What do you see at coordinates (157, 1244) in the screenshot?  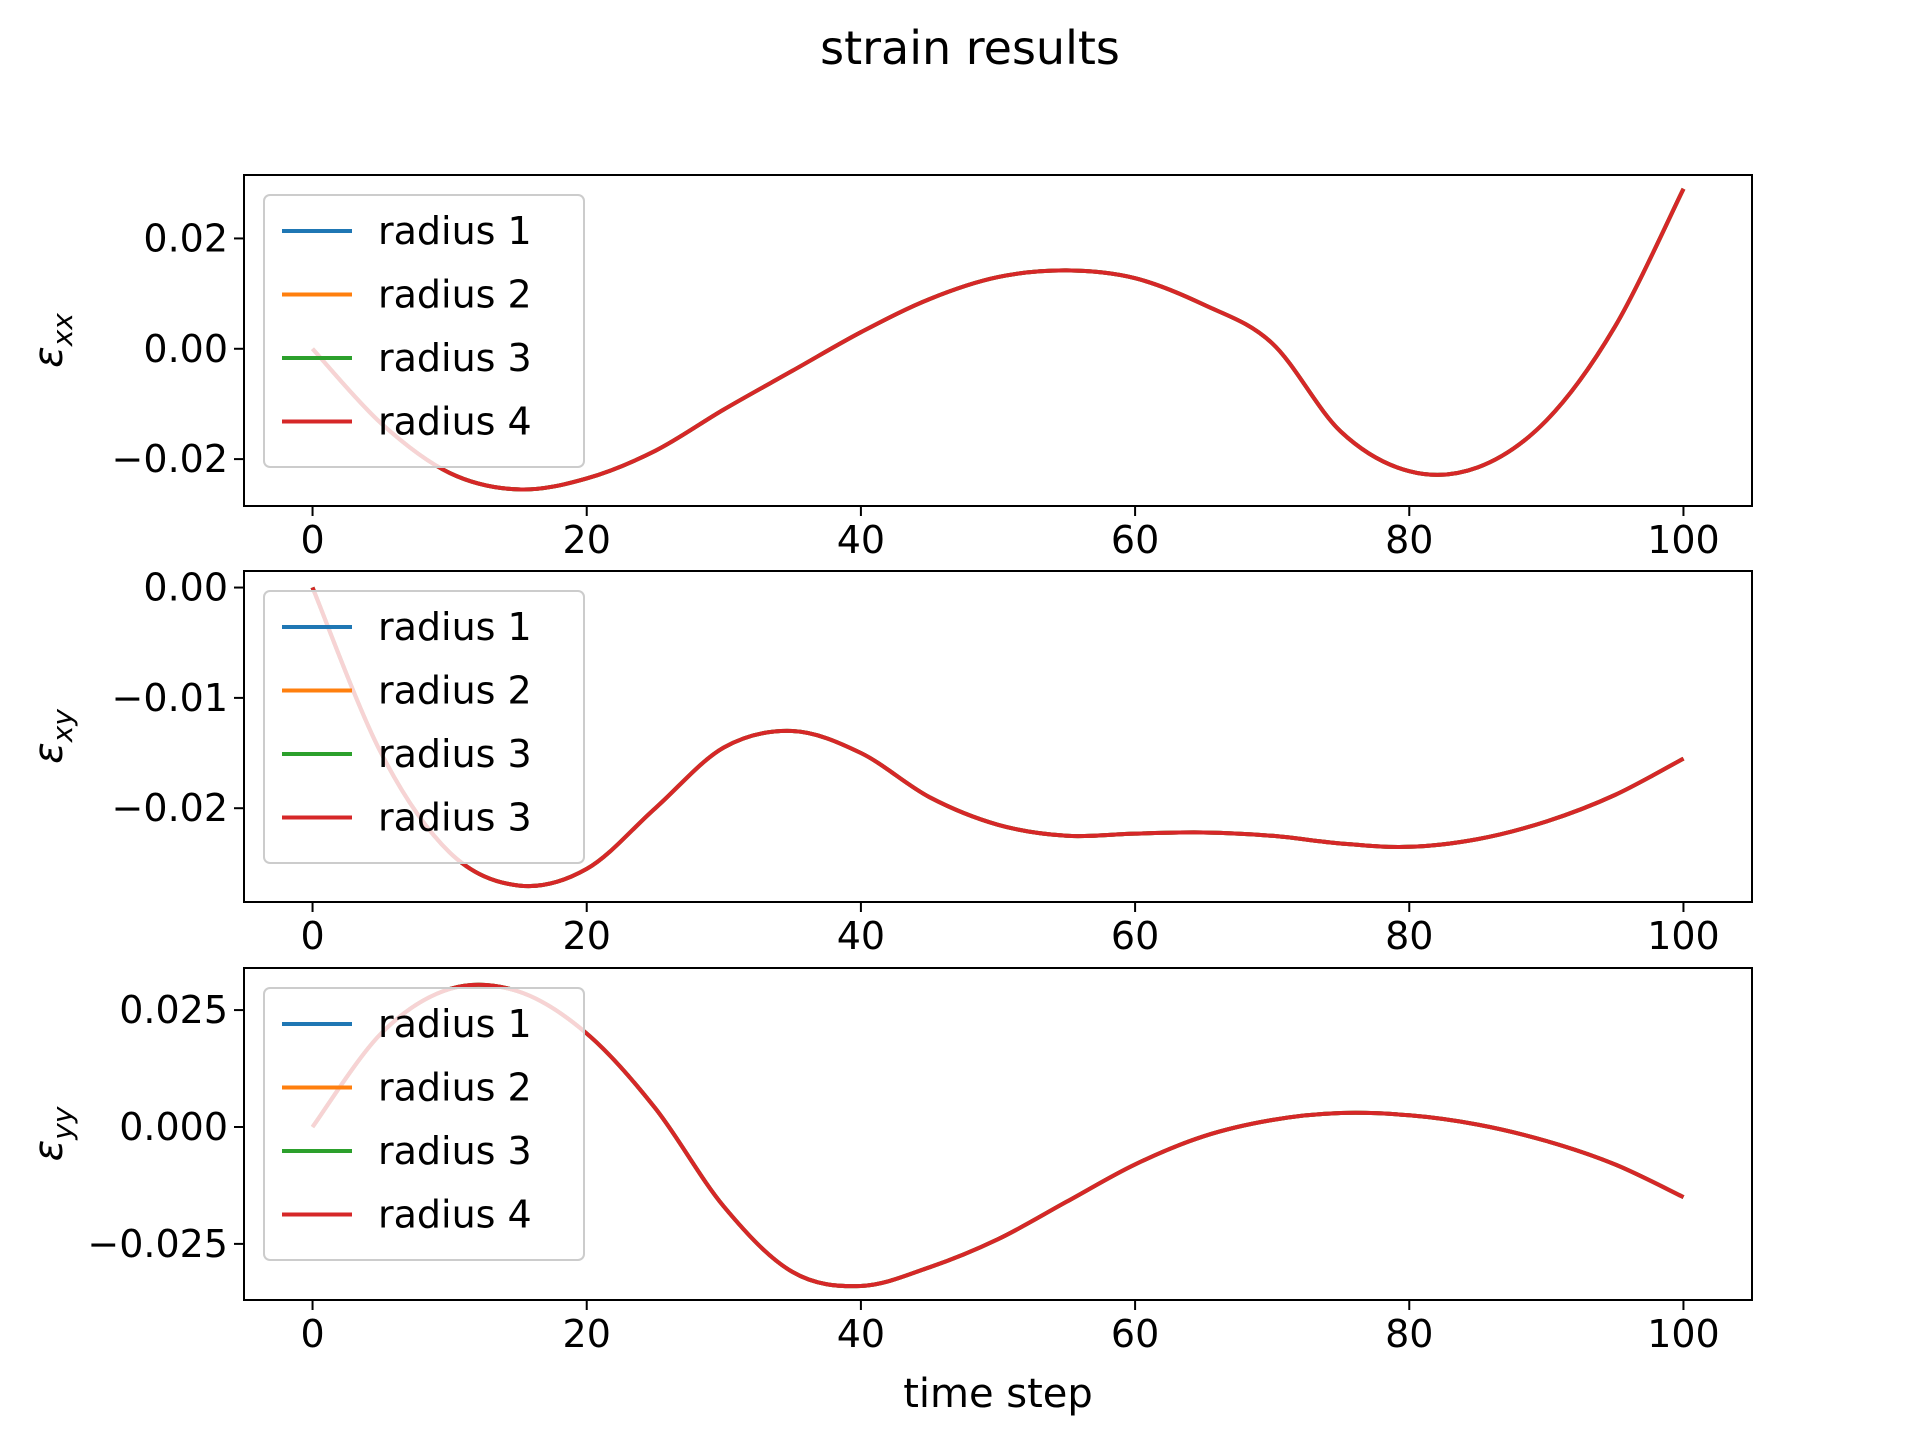 I see `y-tick-label: −0.025` at bounding box center [157, 1244].